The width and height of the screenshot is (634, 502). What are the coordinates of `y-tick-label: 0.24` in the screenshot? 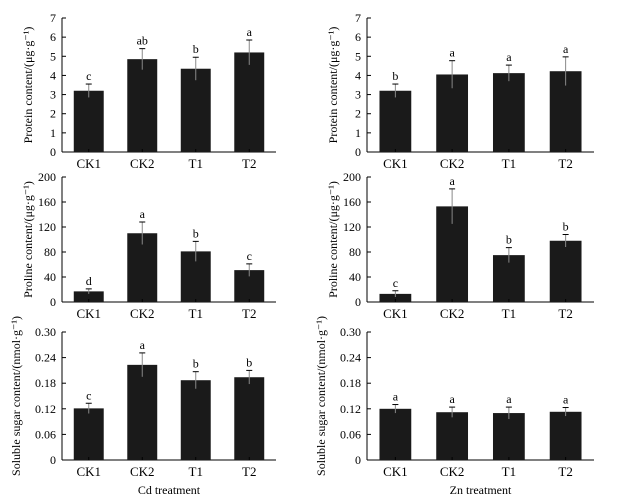 It's located at (350, 358).